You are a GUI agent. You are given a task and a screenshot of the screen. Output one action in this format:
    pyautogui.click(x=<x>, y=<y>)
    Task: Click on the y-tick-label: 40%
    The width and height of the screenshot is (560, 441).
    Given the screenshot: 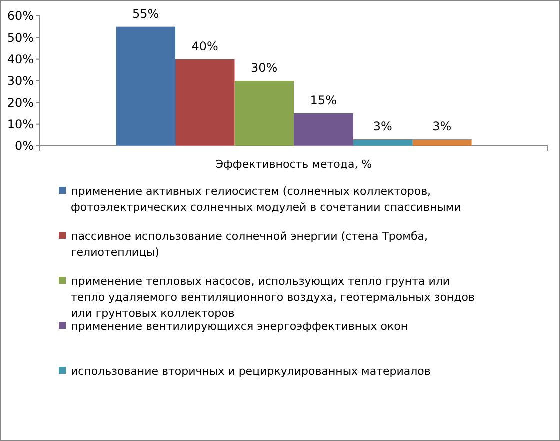 What is the action you would take?
    pyautogui.click(x=20, y=59)
    